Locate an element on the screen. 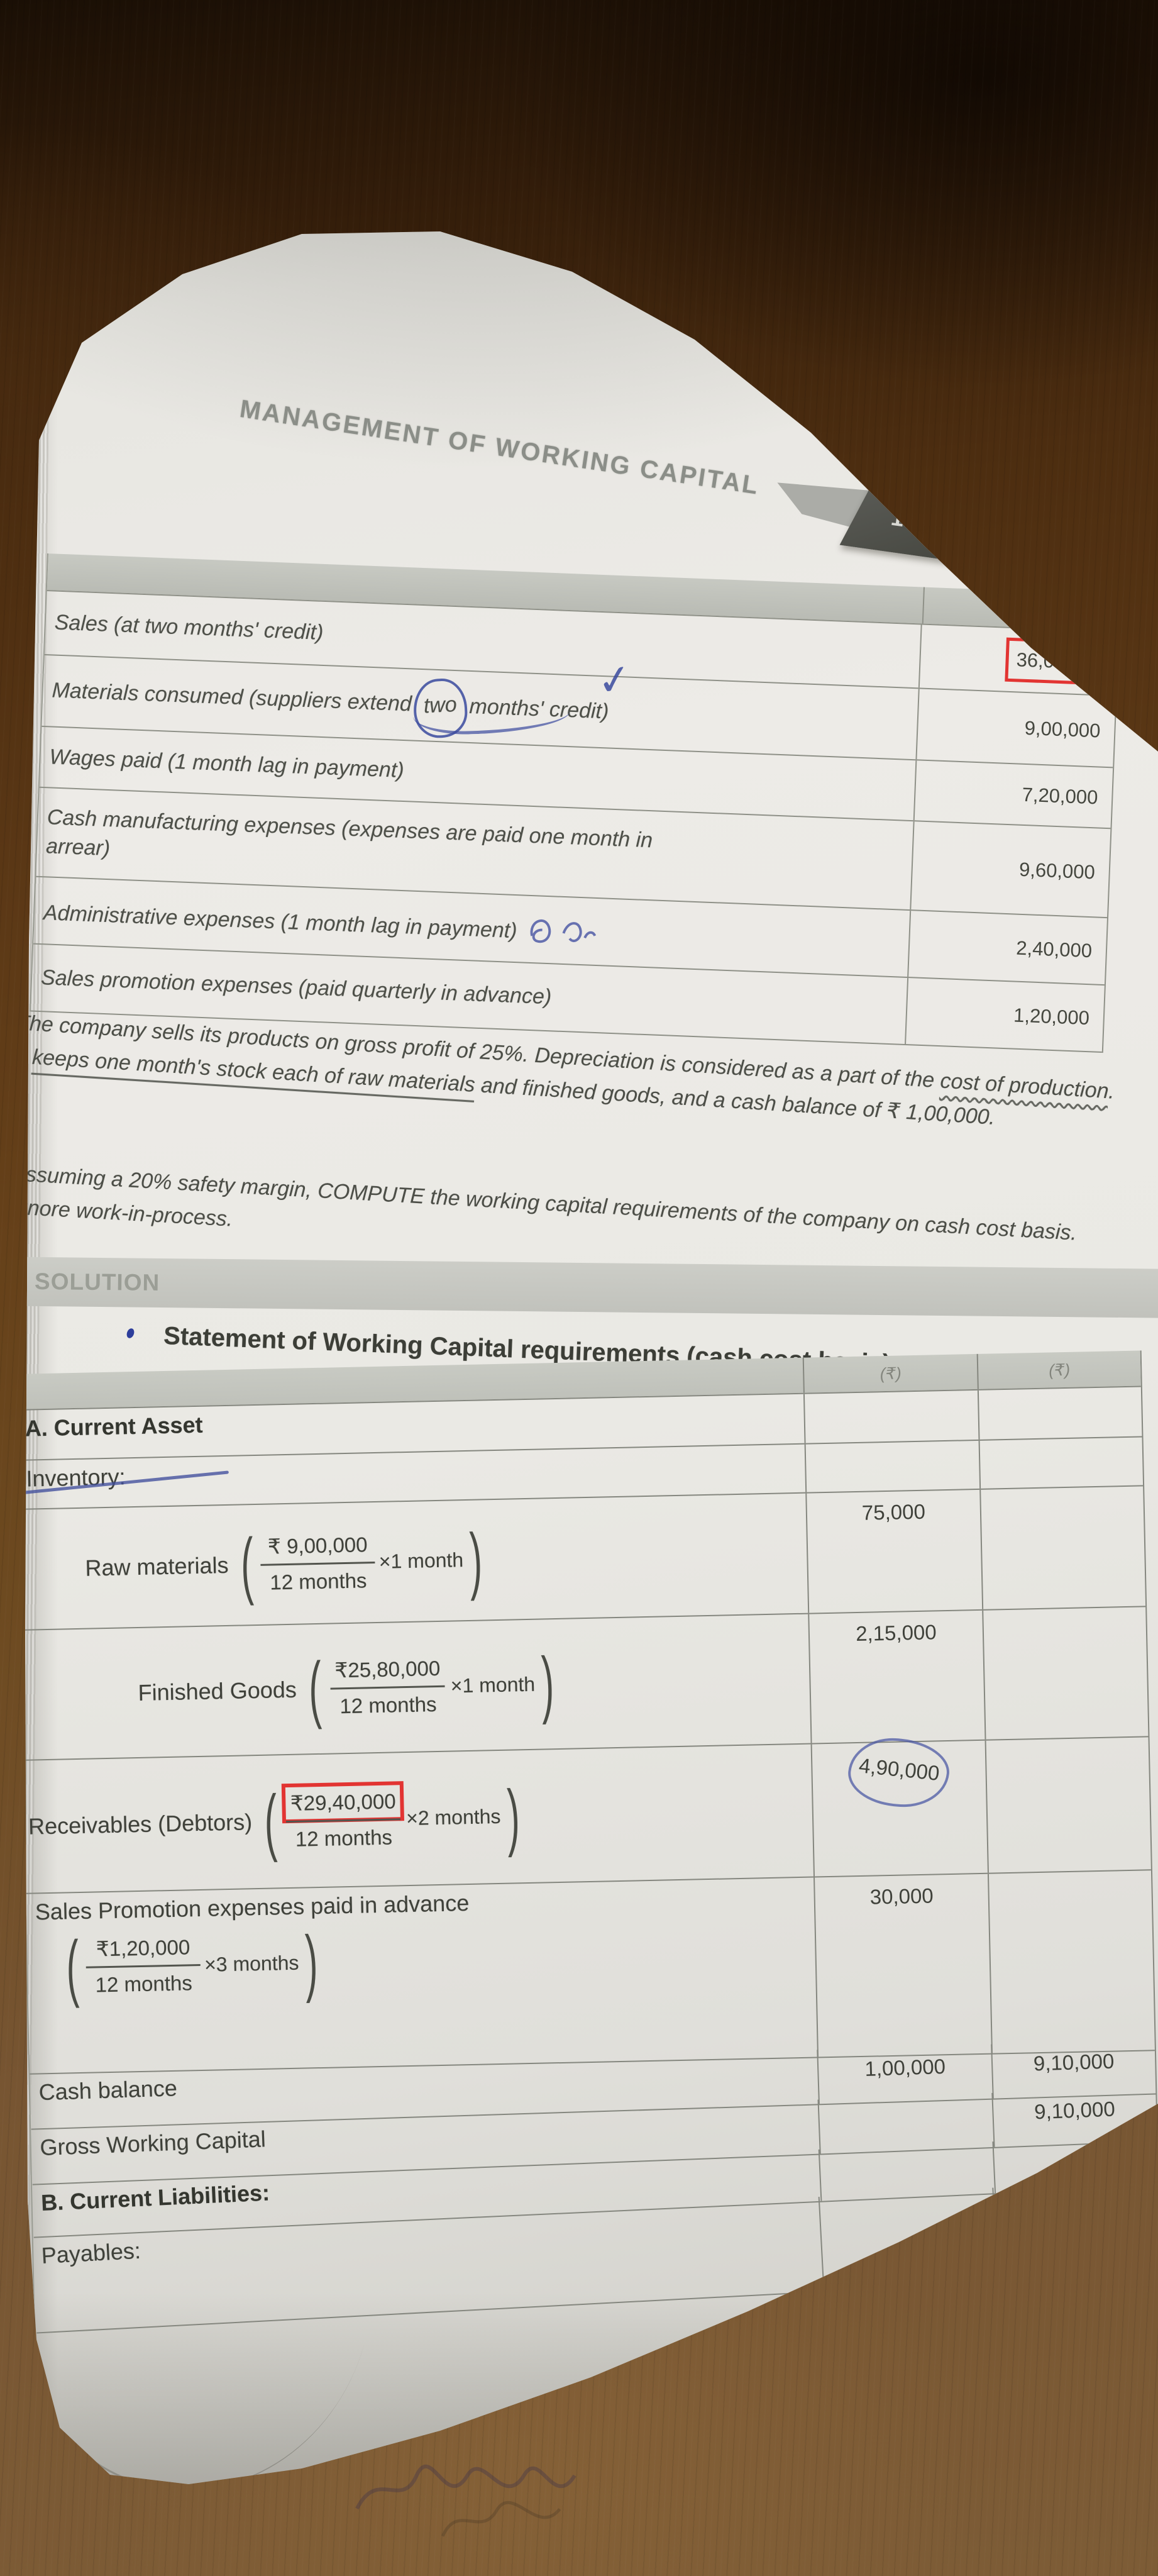  row-amount: 1,00,000 is located at coordinates (905, 2067).